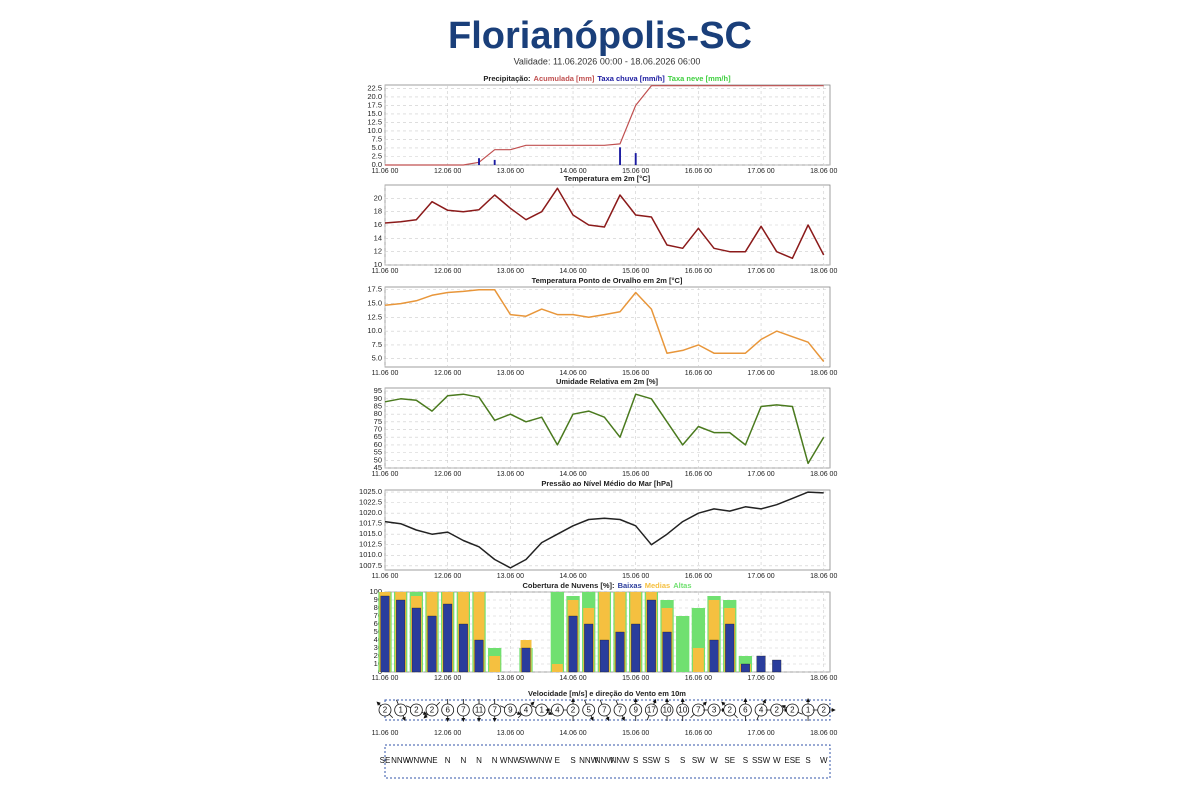 The height and width of the screenshot is (805, 1200). What do you see at coordinates (378, 413) in the screenshot?
I see `y-tick-label: 80` at bounding box center [378, 413].